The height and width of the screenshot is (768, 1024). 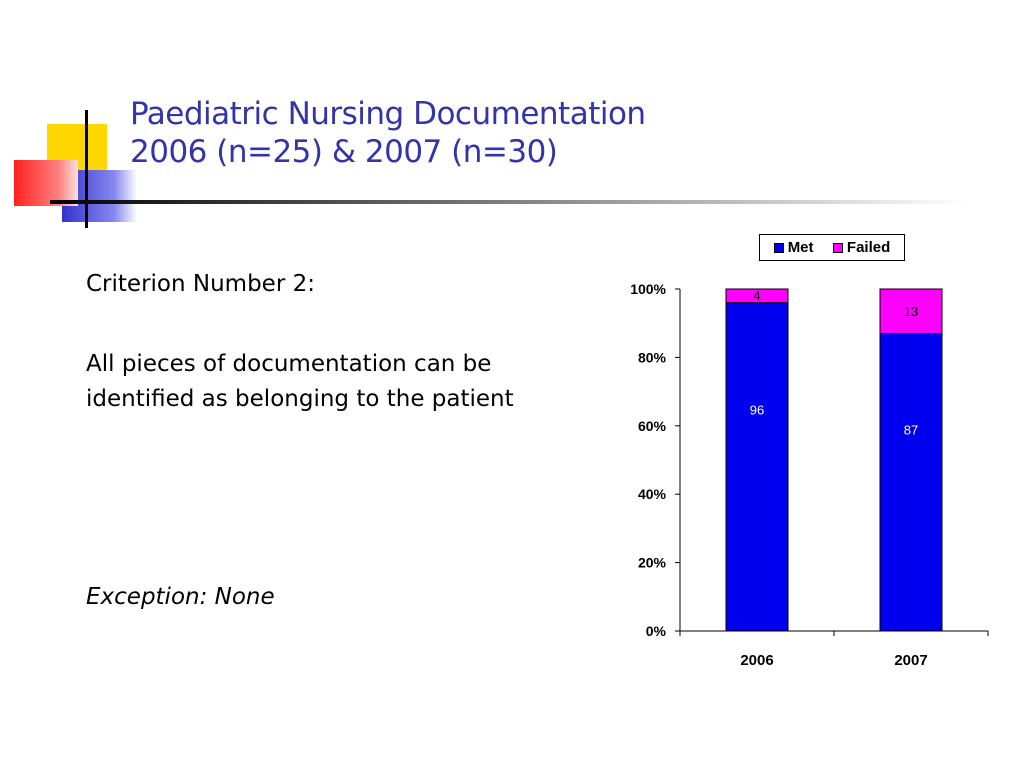 I want to click on chart-legend: Met Failed, so click(x=832, y=247).